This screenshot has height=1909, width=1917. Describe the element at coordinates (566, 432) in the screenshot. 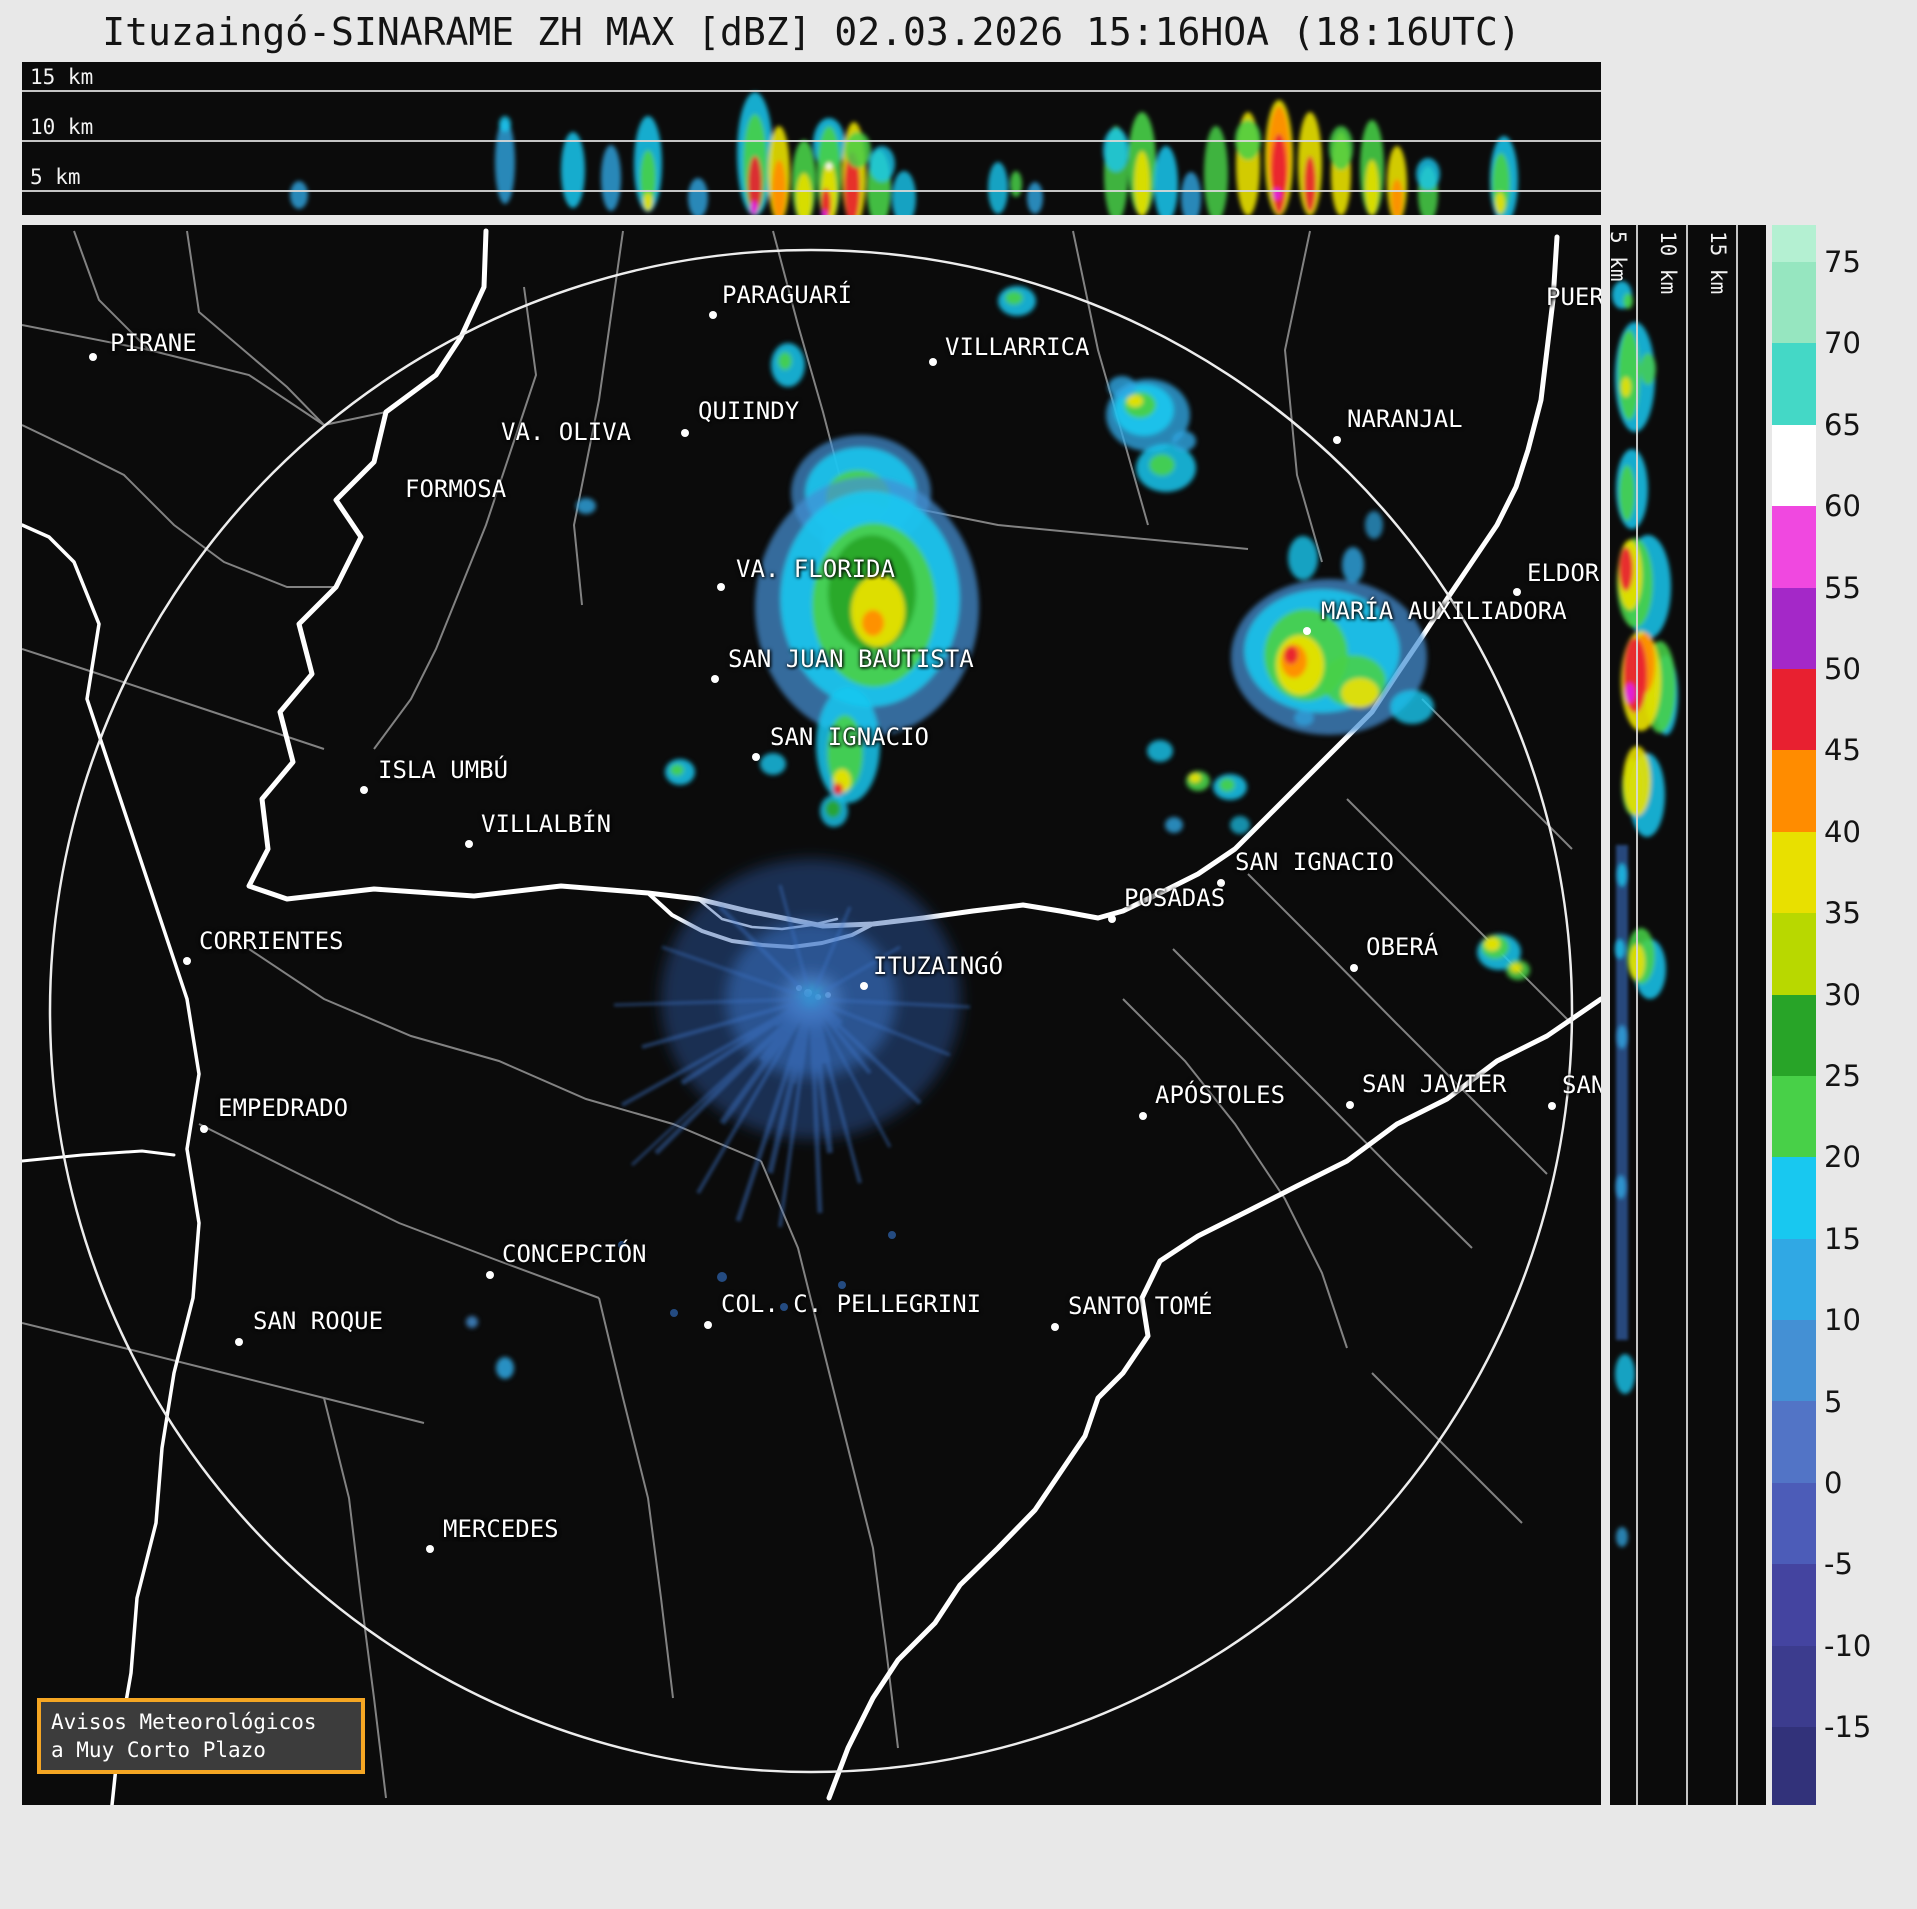

I see `city-label: VA. OLIVA` at that location.